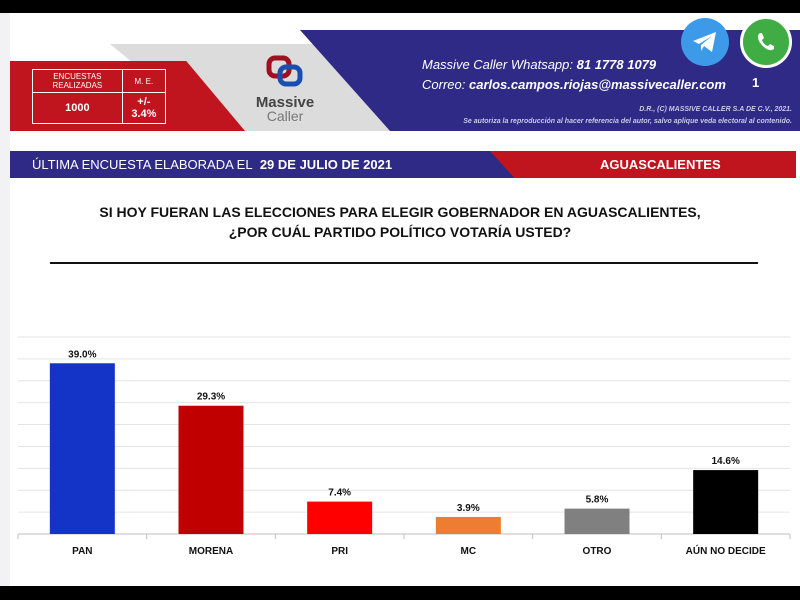 This screenshot has height=600, width=800. What do you see at coordinates (285, 102) in the screenshot?
I see `logo-text-1: Massive` at bounding box center [285, 102].